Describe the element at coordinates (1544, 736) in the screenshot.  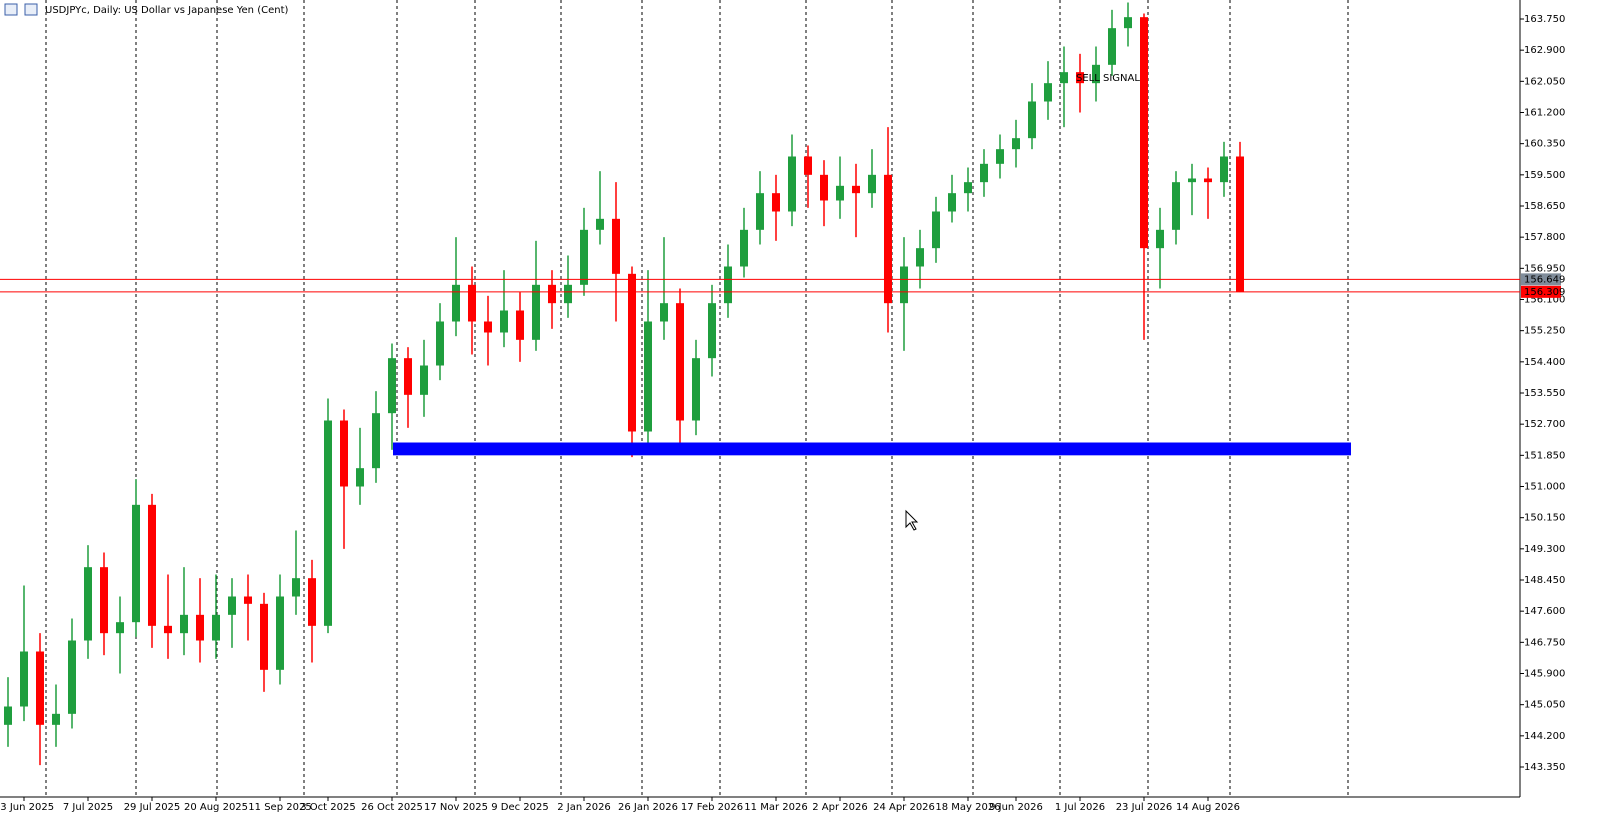
I see `y-tick-label: 144.200` at that location.